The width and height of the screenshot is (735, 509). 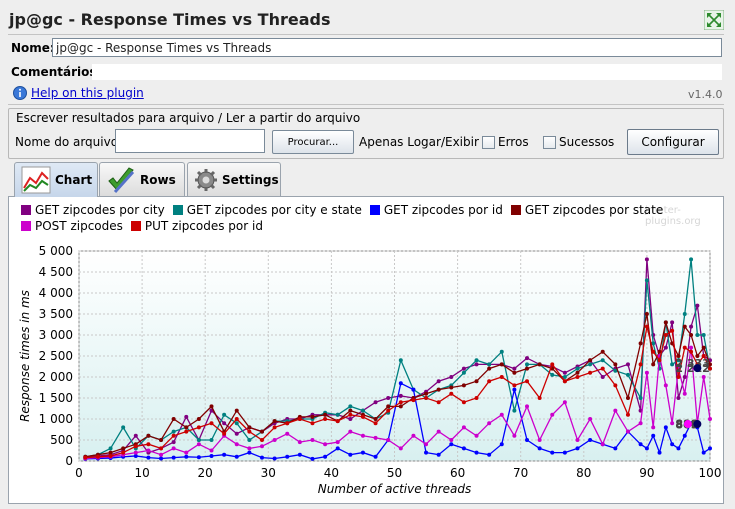 What do you see at coordinates (67, 142) in the screenshot?
I see `file-name-label: Nome do arquivo` at bounding box center [67, 142].